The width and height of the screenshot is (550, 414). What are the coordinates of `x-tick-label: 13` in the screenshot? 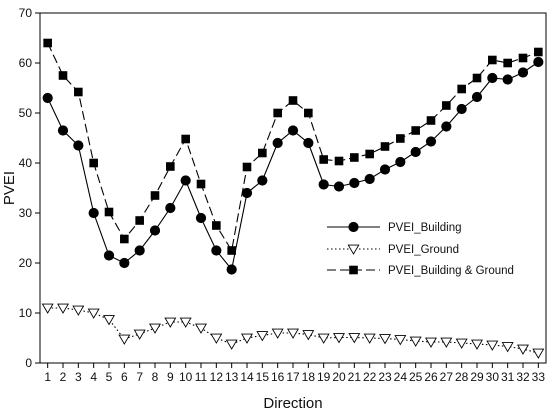 It's located at (232, 377).